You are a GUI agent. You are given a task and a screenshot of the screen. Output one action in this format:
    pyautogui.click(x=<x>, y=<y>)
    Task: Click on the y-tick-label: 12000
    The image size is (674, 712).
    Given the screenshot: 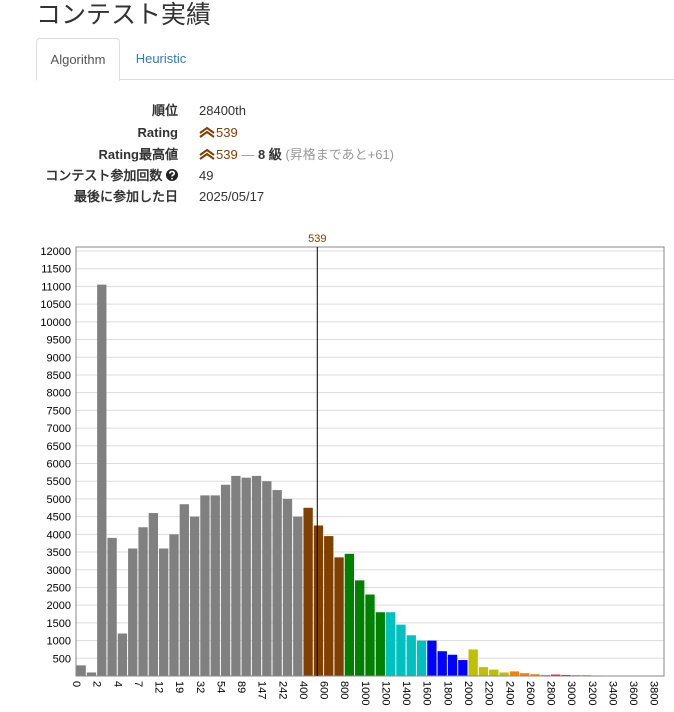 What is the action you would take?
    pyautogui.click(x=55, y=252)
    